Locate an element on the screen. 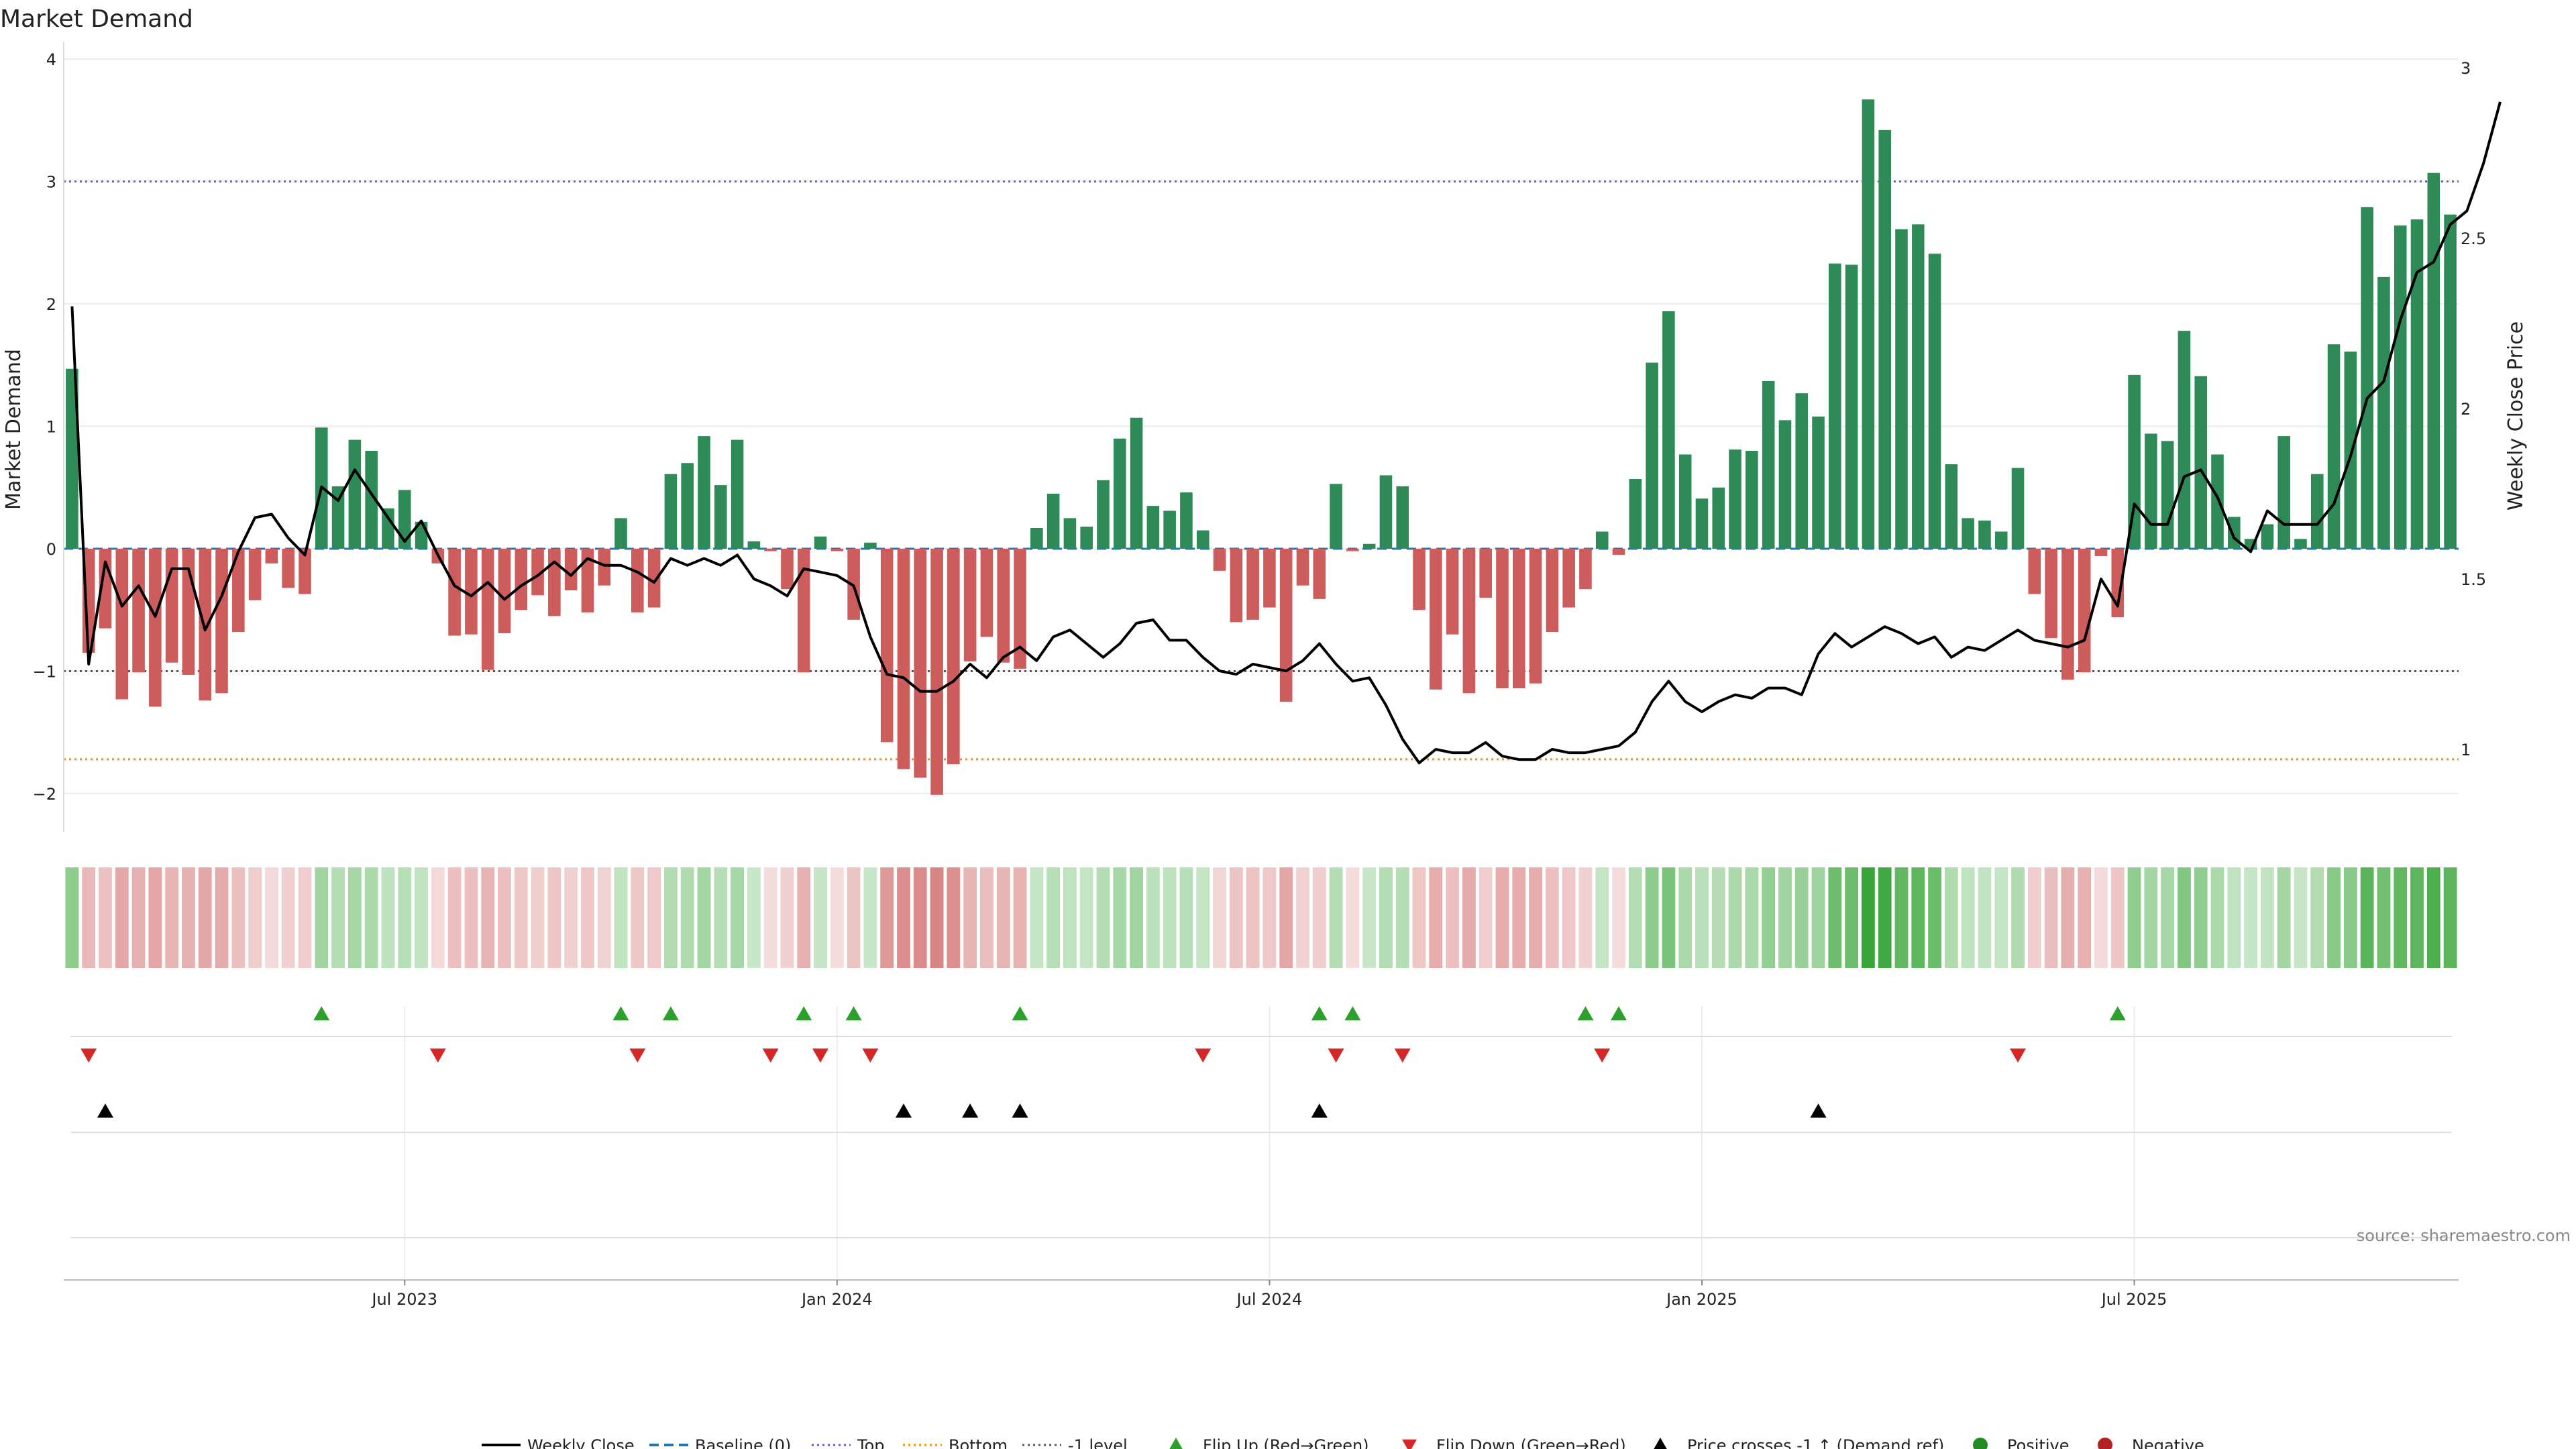  legend-item: Baseline (0) is located at coordinates (720, 1442).